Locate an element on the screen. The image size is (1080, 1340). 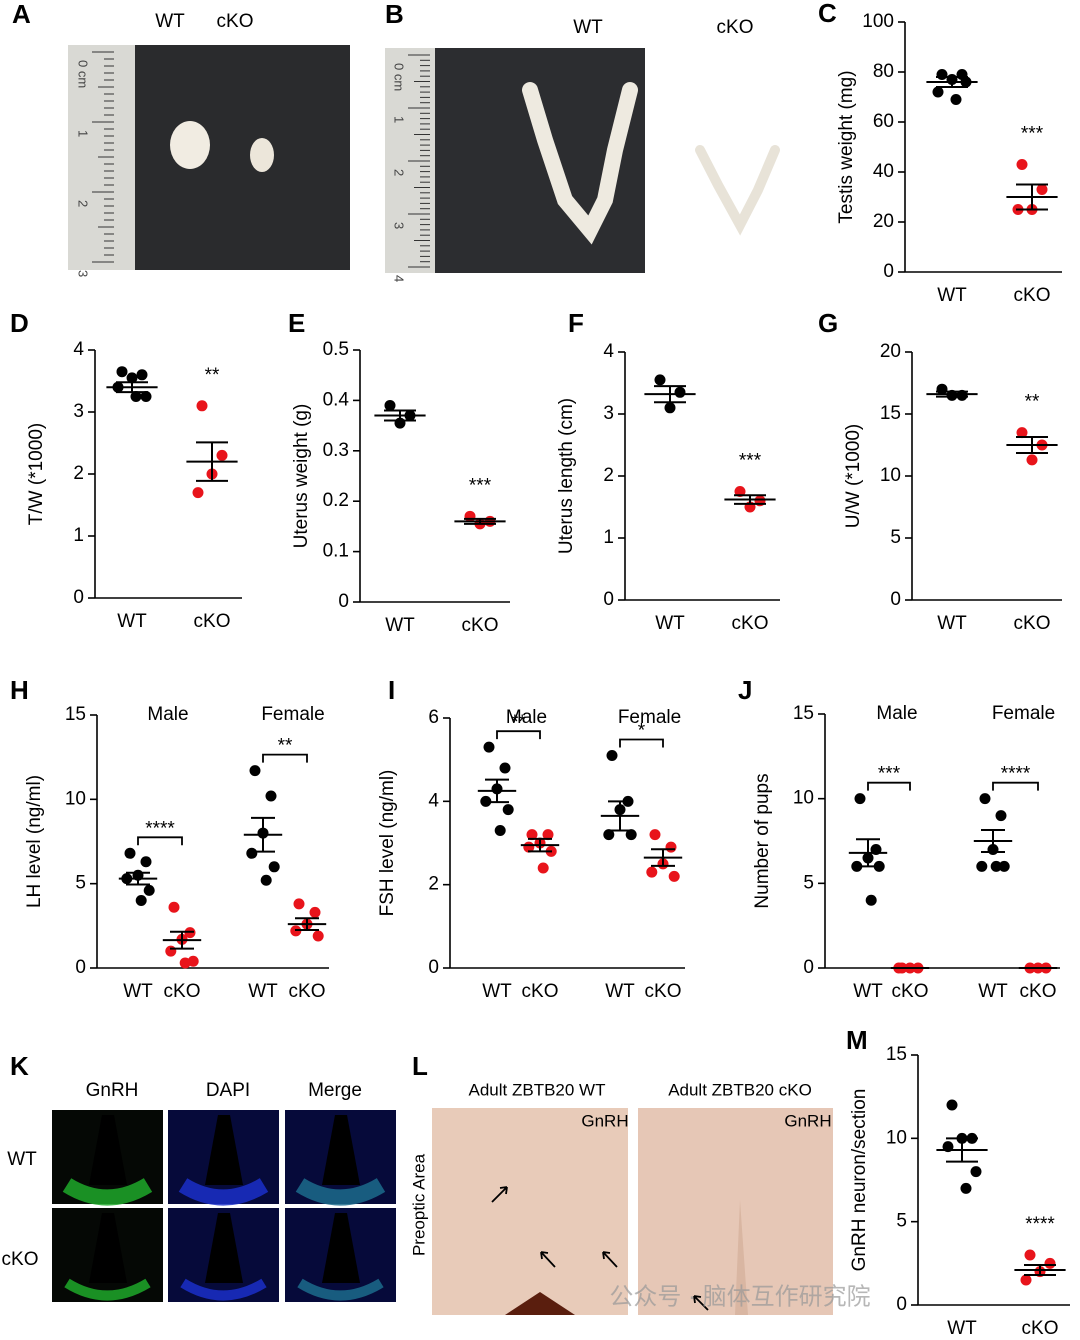
panel-letter: H is located at coordinates (19, 690).